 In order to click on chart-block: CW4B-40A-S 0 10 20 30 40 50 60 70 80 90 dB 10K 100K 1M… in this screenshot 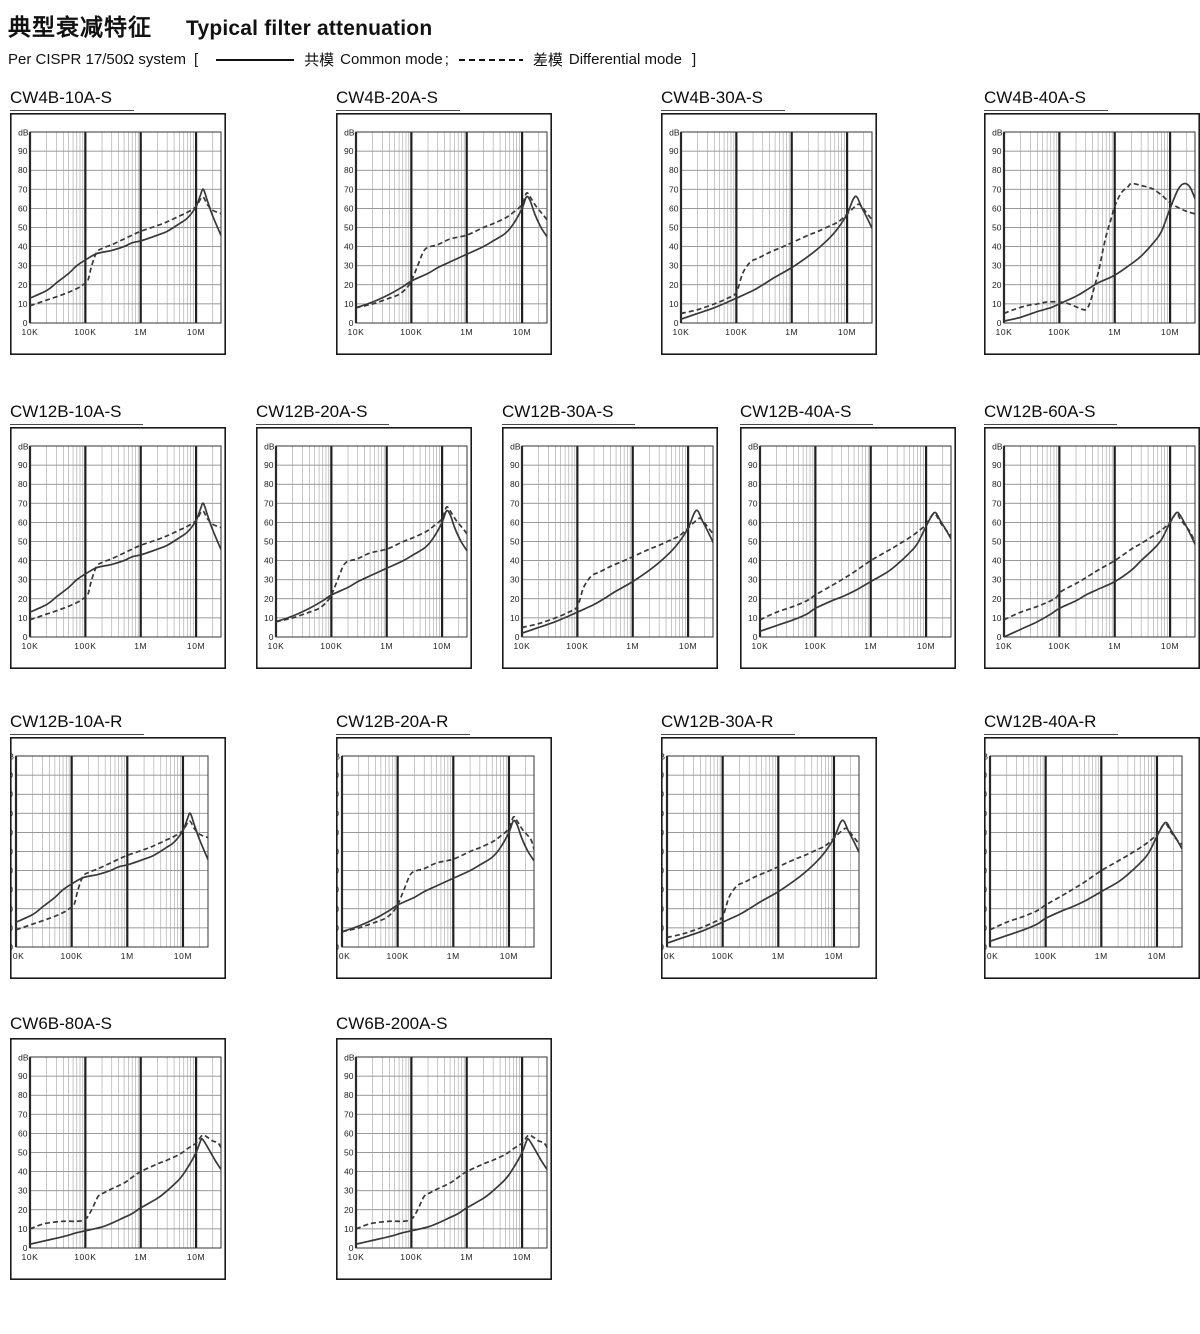, I will do `click(1092, 221)`.